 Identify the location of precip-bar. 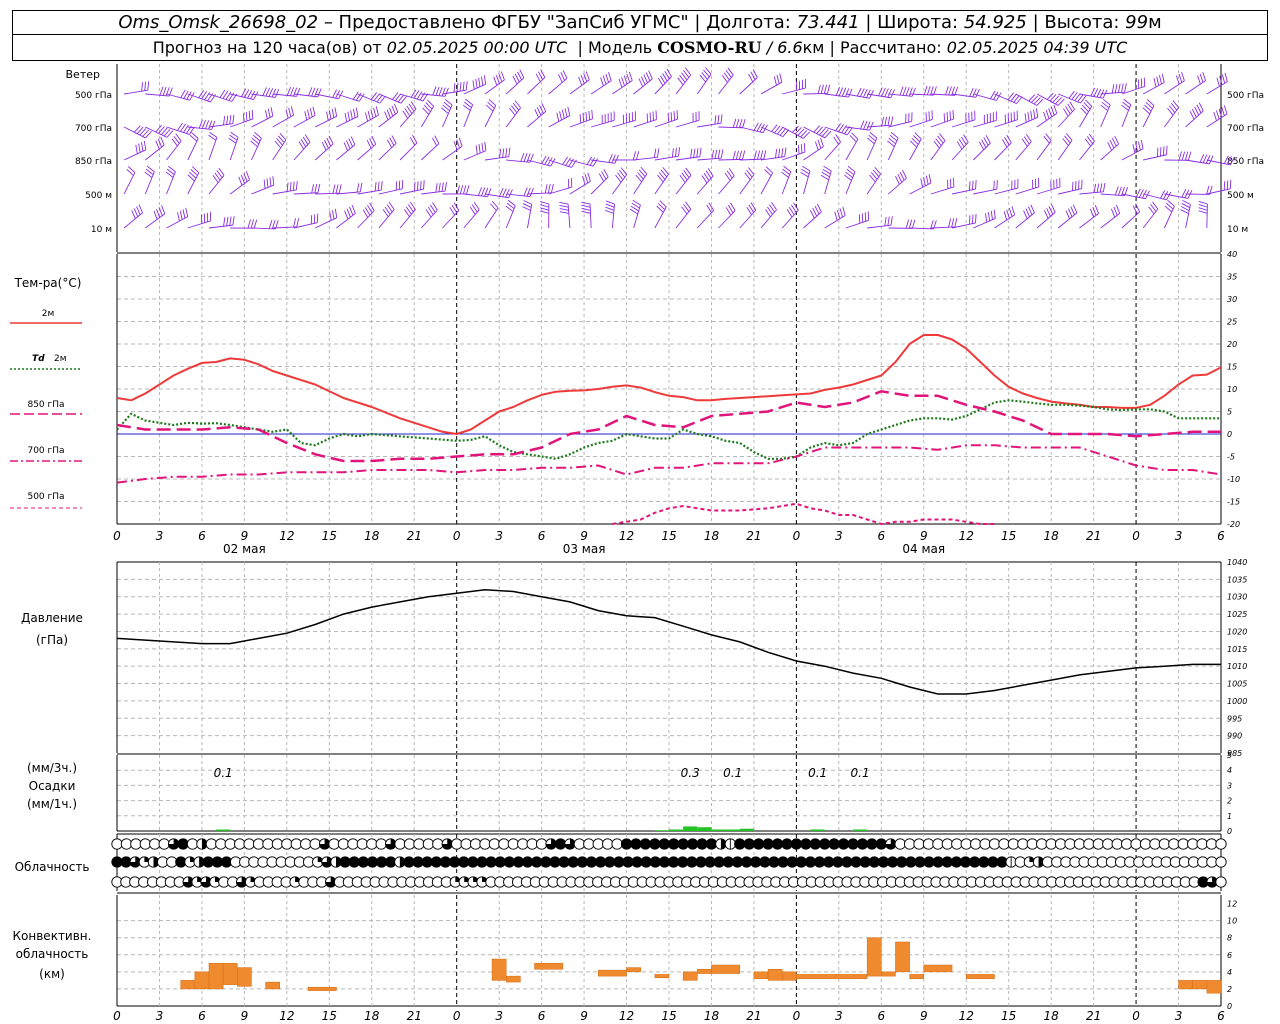
(746, 829).